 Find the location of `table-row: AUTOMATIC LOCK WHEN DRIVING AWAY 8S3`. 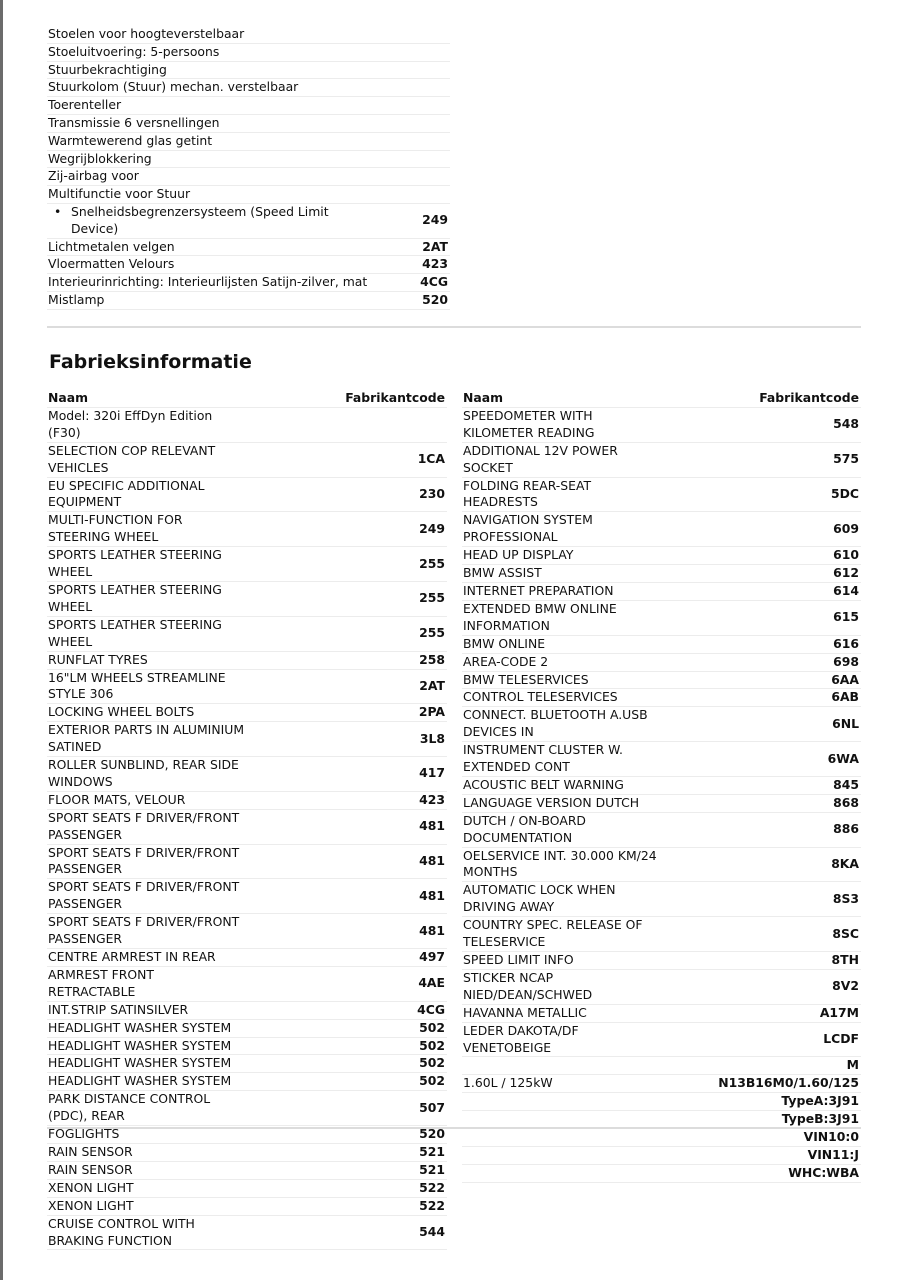

table-row: AUTOMATIC LOCK WHEN DRIVING AWAY 8S3 is located at coordinates (661, 899).